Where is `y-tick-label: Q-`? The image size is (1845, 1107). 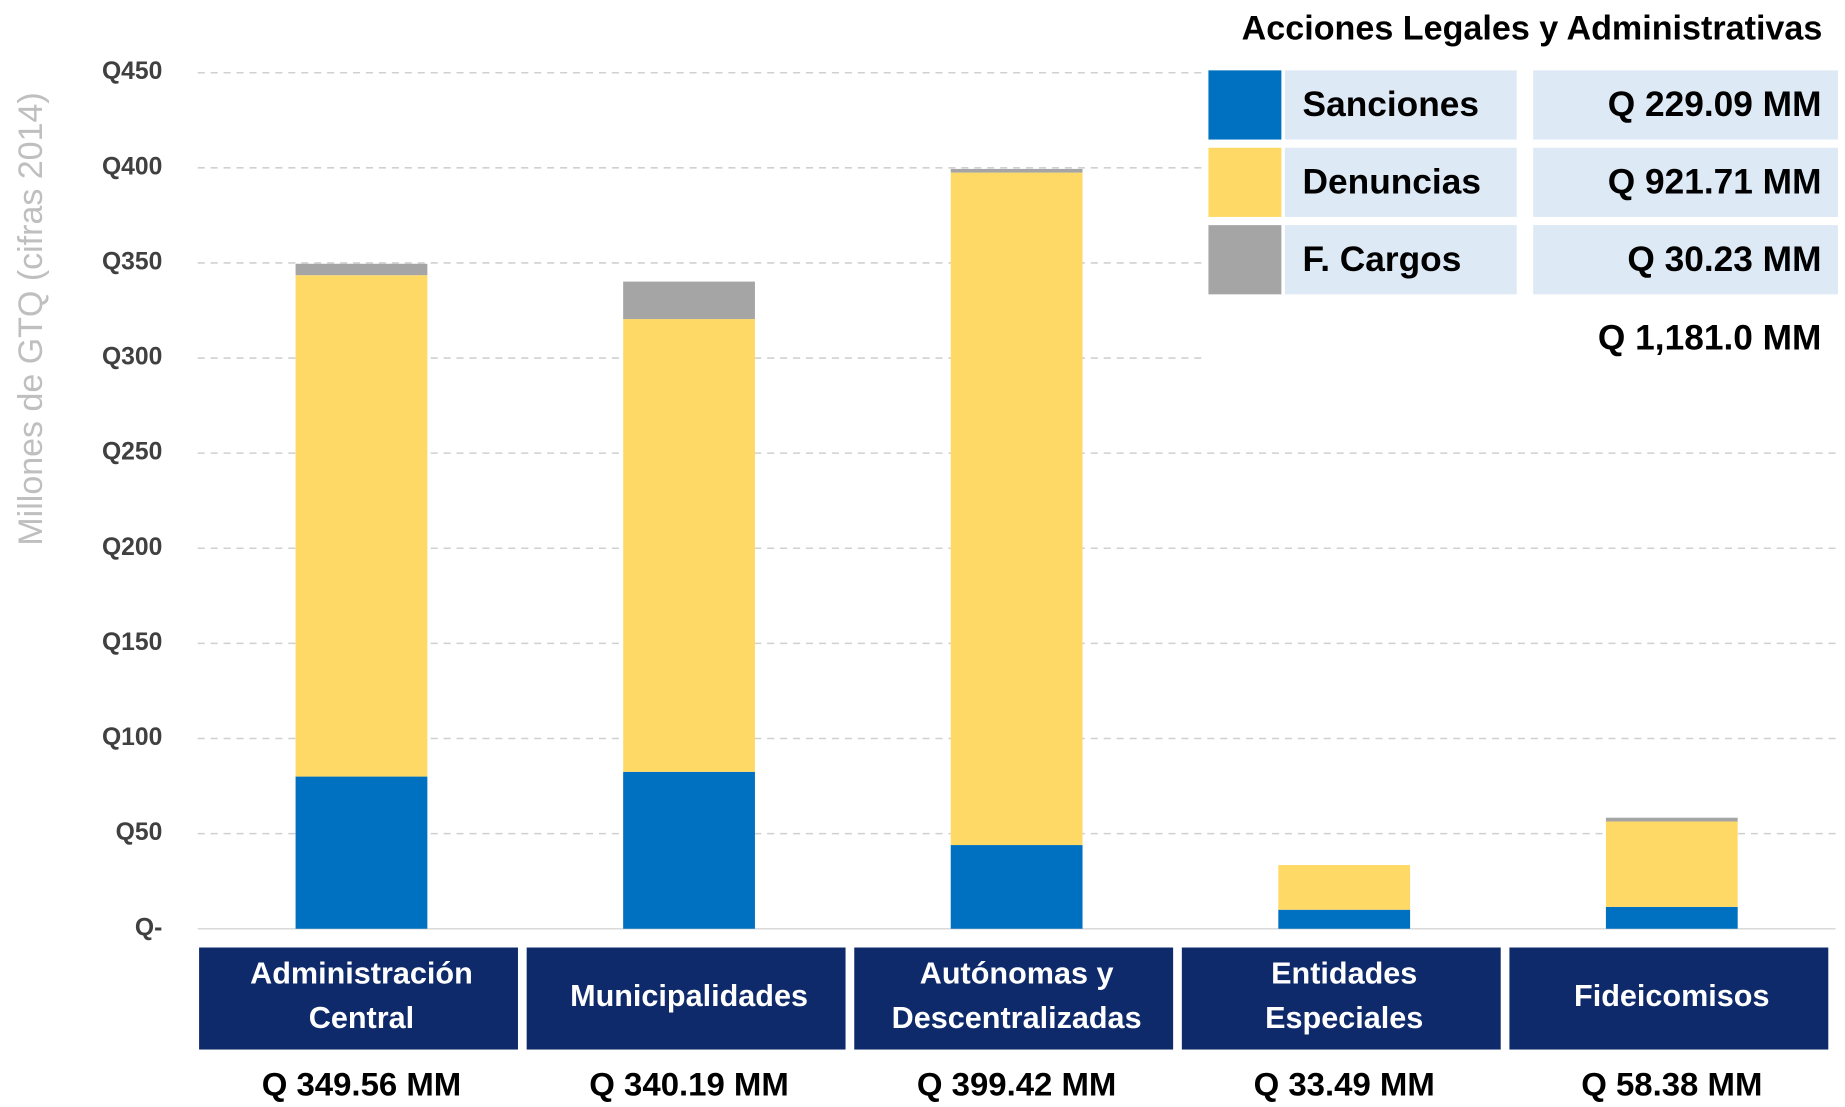 y-tick-label: Q- is located at coordinates (148, 927).